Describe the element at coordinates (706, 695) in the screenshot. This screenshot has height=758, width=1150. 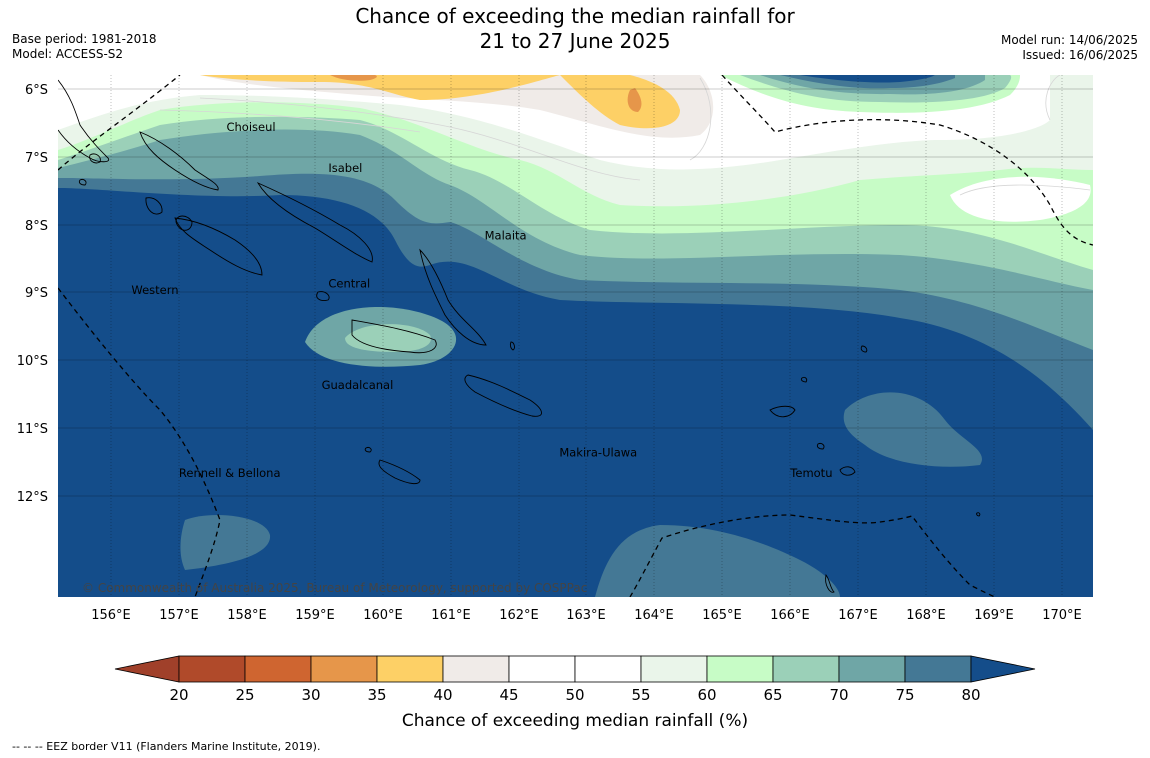
I see `colorbar-tick-label: 60` at that location.